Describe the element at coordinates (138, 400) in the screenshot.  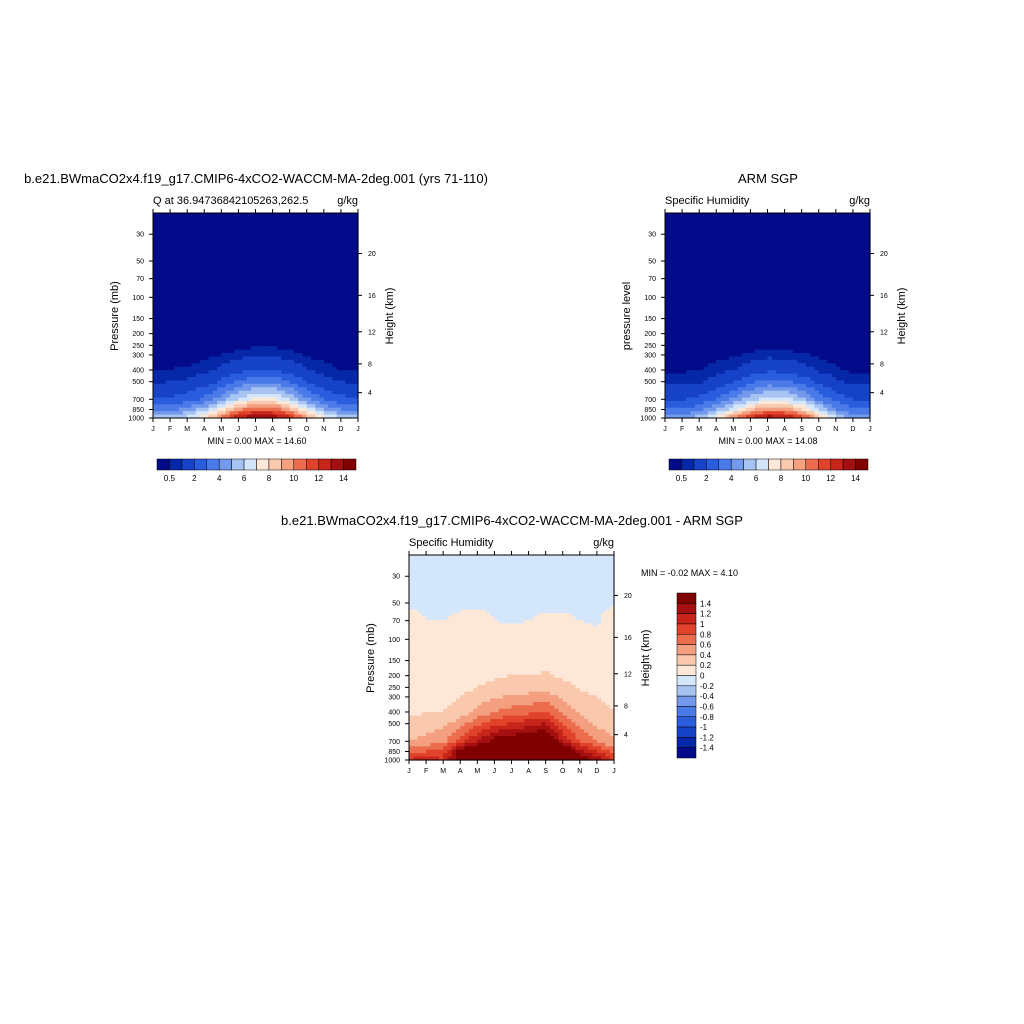
I see `y-tick-label: 700` at that location.